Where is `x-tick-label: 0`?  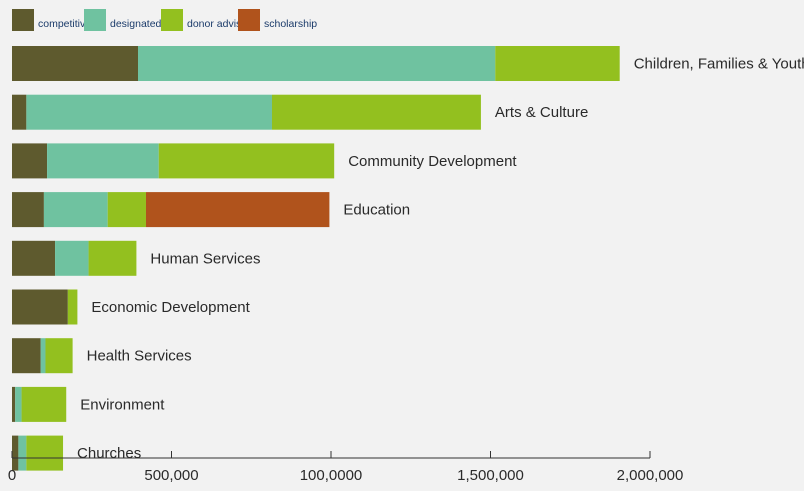
x-tick-label: 0 is located at coordinates (12, 475).